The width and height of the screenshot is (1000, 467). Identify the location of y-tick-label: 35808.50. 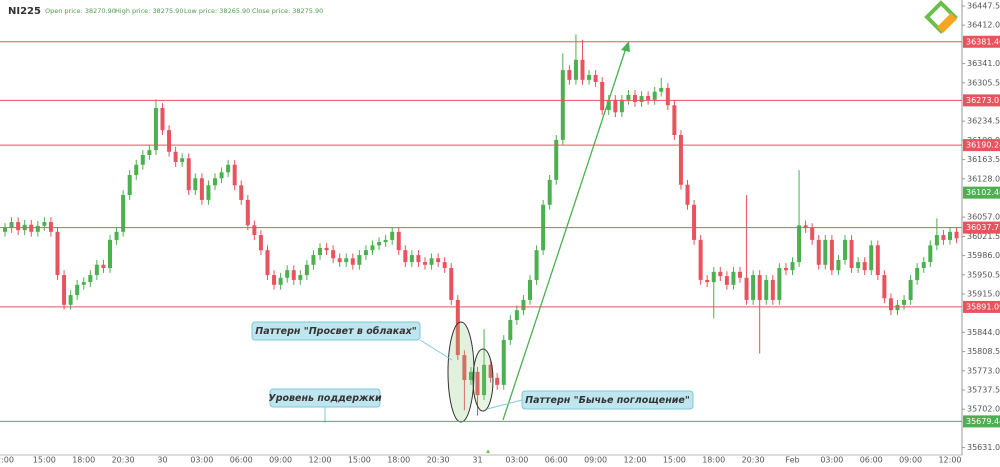
(983, 351).